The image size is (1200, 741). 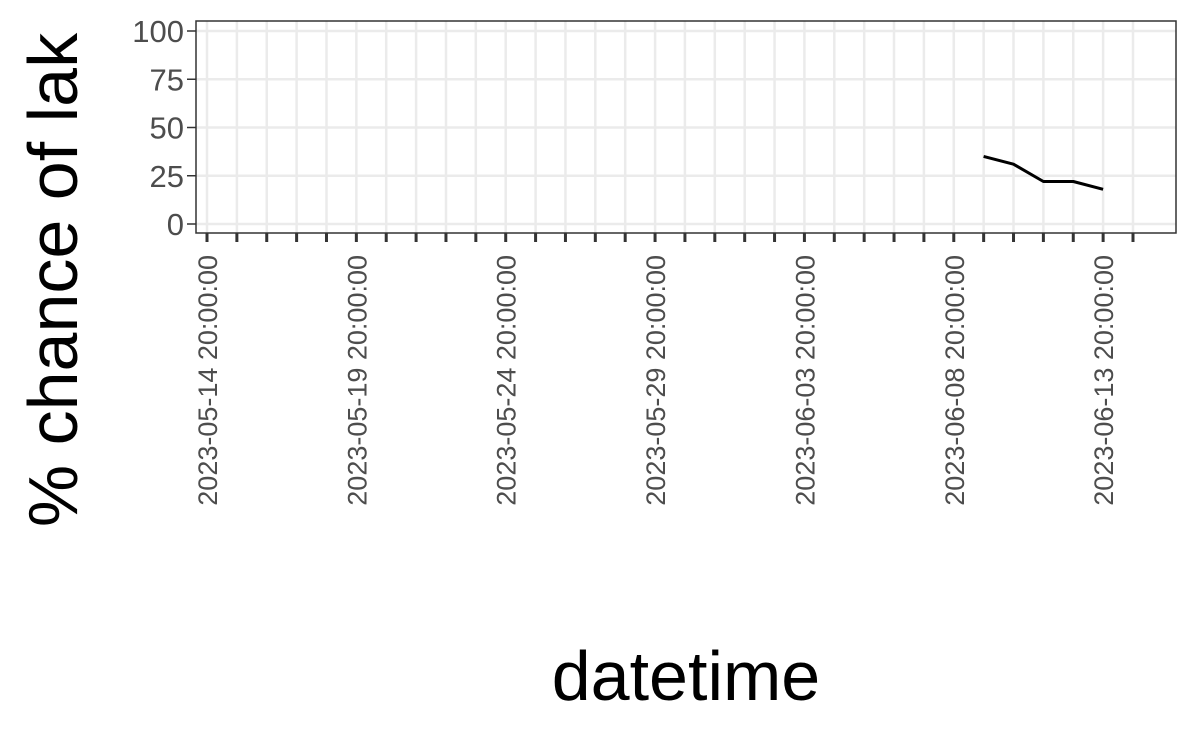 I want to click on y-tick-label: 50, so click(x=167, y=128).